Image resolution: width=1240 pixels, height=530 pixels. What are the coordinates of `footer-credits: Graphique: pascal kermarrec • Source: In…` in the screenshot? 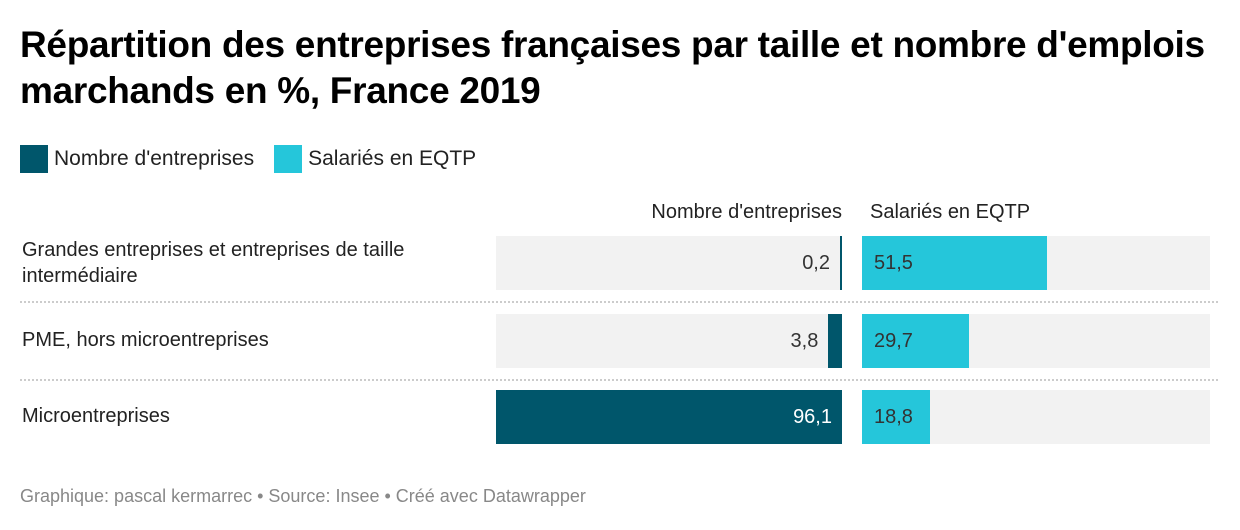 It's located at (303, 496).